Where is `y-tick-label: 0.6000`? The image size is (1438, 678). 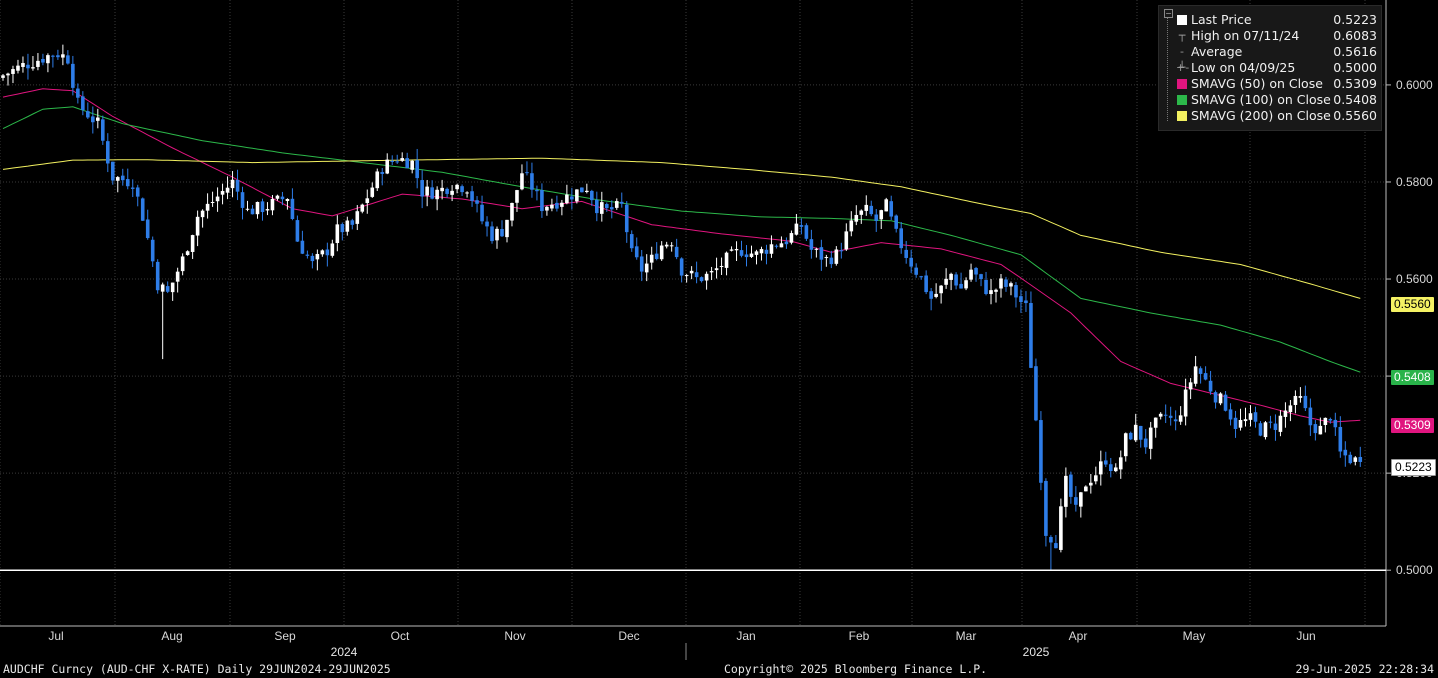 y-tick-label: 0.6000 is located at coordinates (1414, 85).